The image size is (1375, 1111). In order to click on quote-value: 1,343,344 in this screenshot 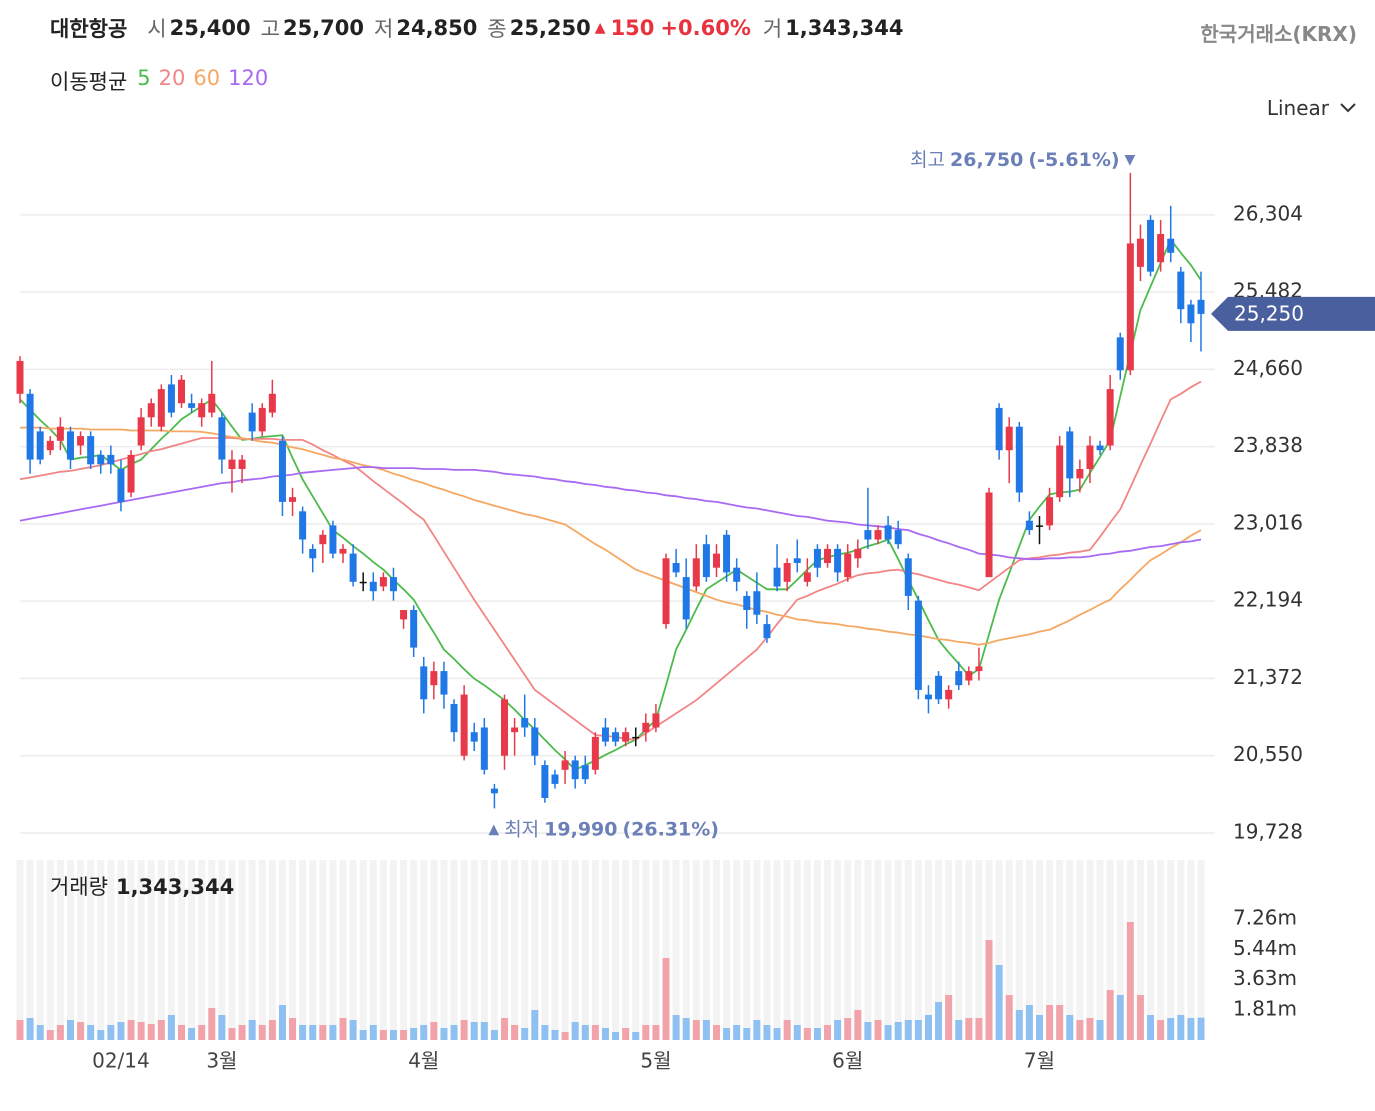, I will do `click(844, 28)`.